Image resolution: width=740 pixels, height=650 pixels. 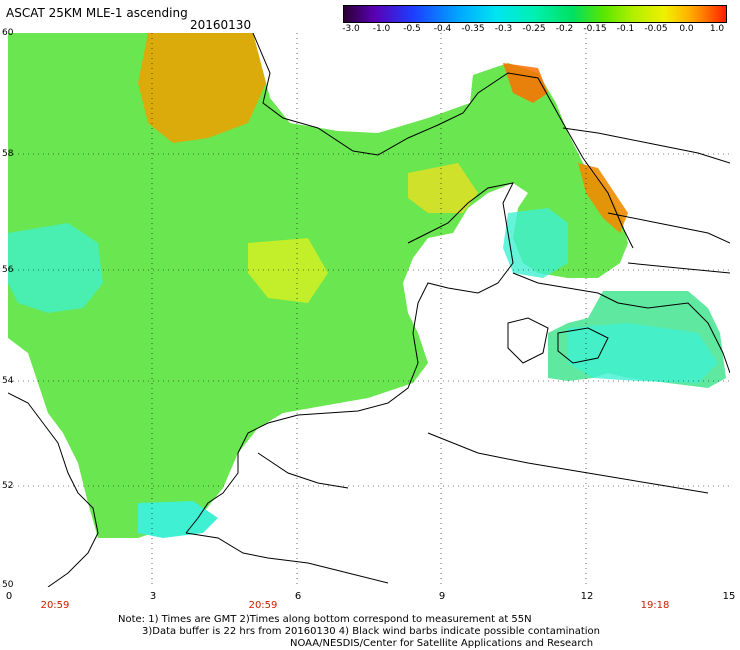 I want to click on cyan-patch-south, so click(x=178, y=519).